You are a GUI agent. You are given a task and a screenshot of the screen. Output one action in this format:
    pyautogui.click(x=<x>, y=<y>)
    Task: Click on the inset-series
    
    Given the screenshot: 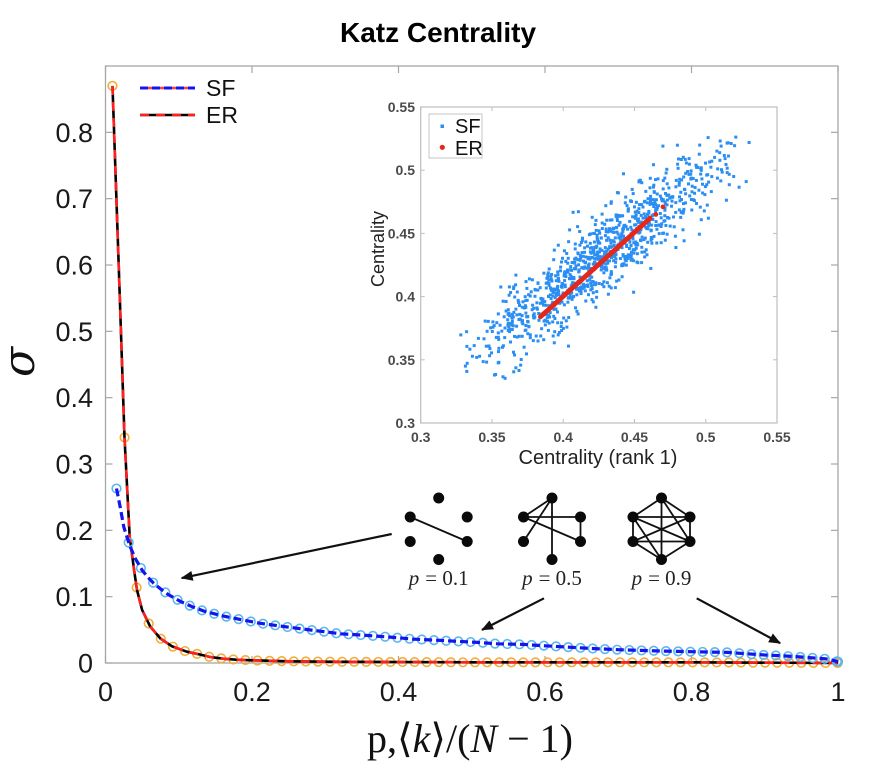 What is the action you would take?
    pyautogui.click(x=605, y=257)
    